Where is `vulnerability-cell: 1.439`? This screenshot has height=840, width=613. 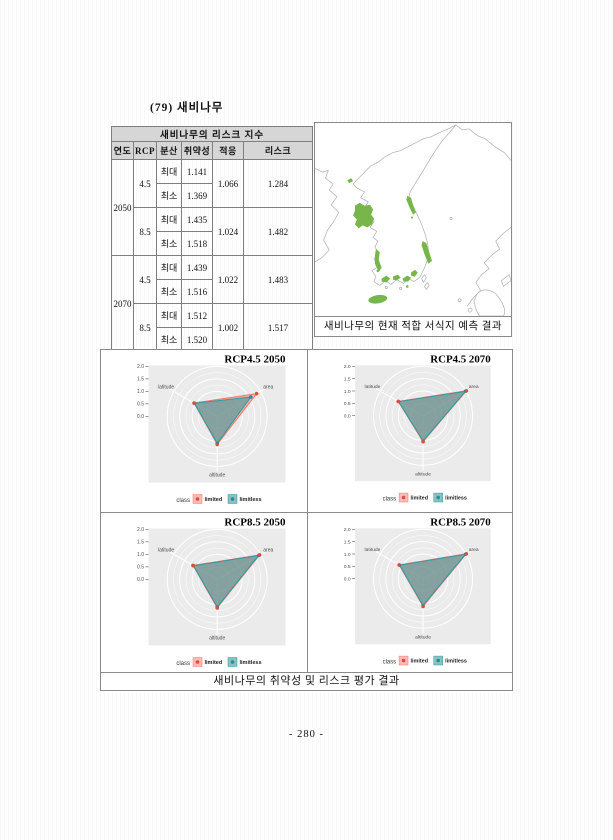 vulnerability-cell: 1.439 is located at coordinates (197, 267).